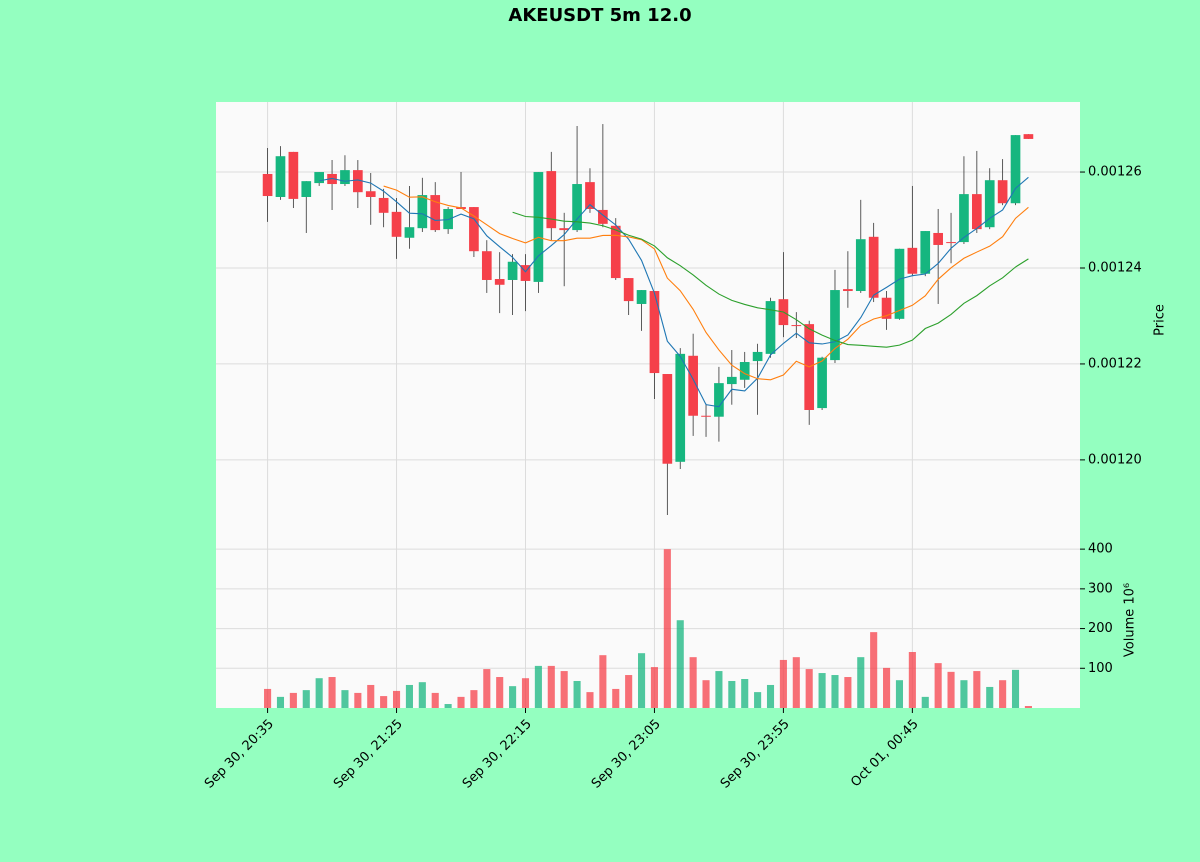  What do you see at coordinates (770, 279) in the screenshot?
I see `moving-average` at bounding box center [770, 279].